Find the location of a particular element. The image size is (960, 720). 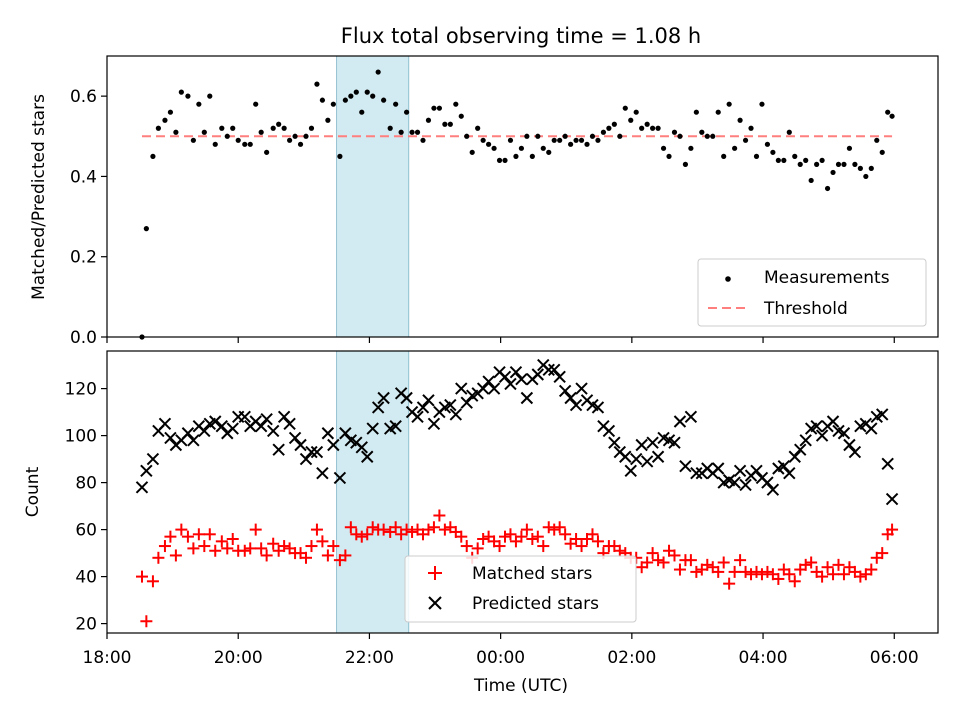

x-tick-label: 06:00 is located at coordinates (894, 658).